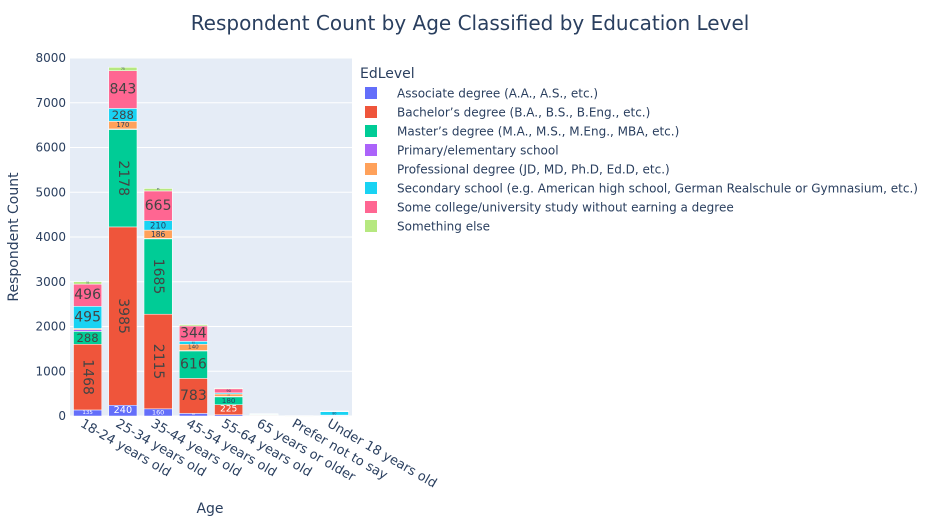 The height and width of the screenshot is (529, 941). What do you see at coordinates (193, 365) in the screenshot?
I see `bar-data-label: 616` at bounding box center [193, 365].